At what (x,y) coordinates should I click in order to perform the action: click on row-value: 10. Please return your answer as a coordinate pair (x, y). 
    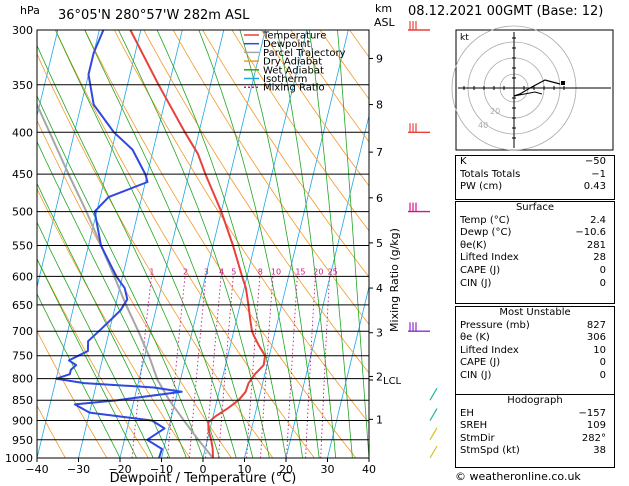
    Looking at the image, I should click on (599, 350).